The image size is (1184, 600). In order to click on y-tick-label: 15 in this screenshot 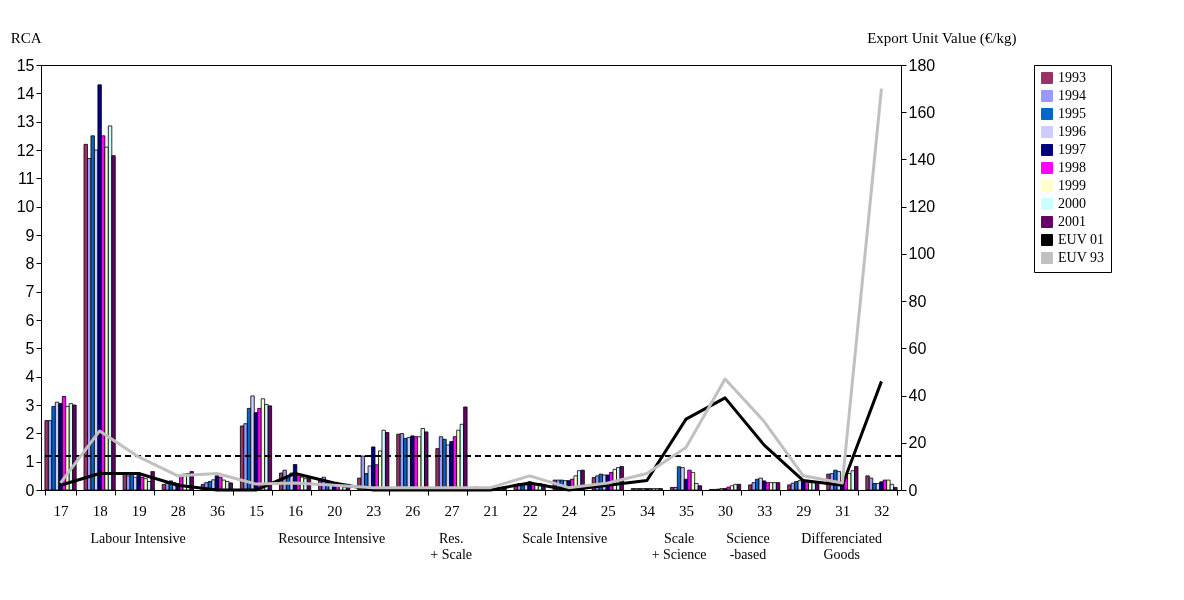, I will do `click(25, 65)`.